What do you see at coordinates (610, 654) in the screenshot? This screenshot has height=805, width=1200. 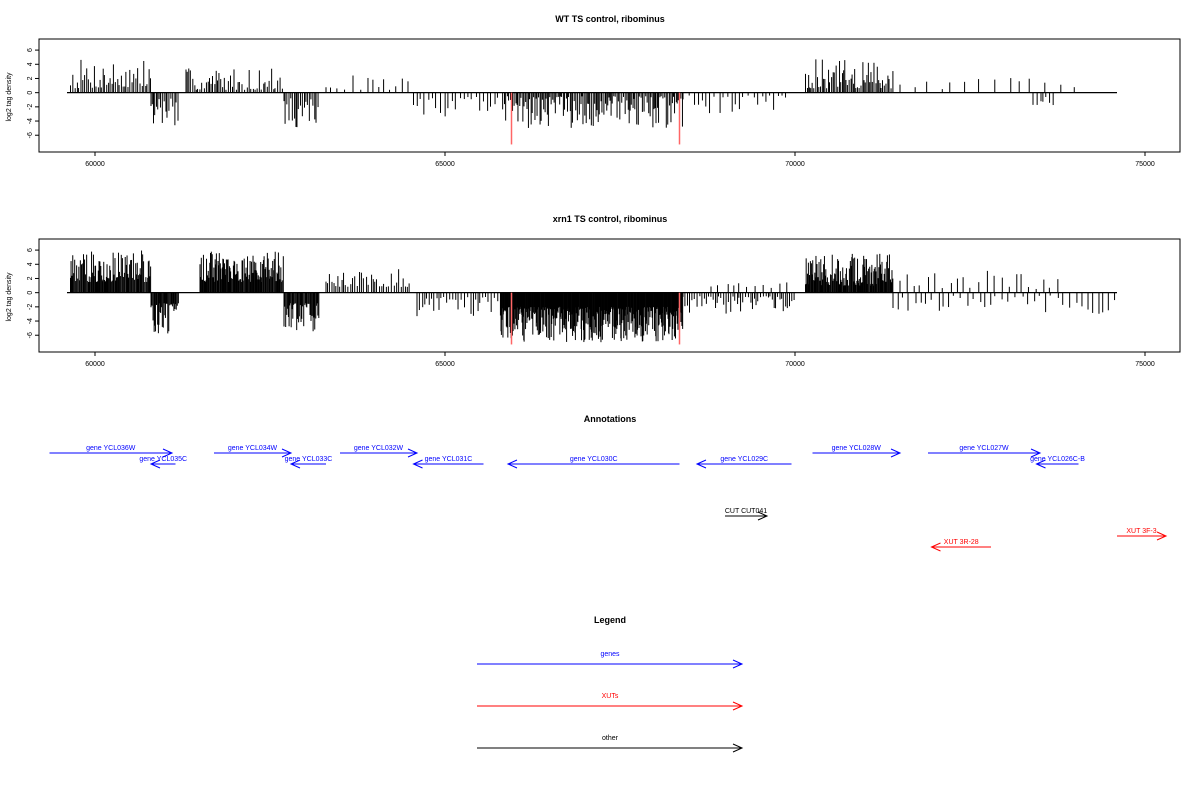 I see `legend-label: genes` at bounding box center [610, 654].